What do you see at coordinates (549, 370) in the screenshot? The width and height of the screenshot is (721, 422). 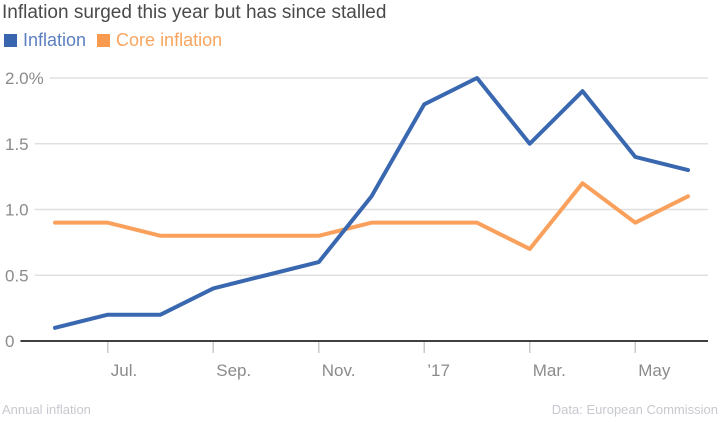 I see `x-axis-tick-label: Mar.` at bounding box center [549, 370].